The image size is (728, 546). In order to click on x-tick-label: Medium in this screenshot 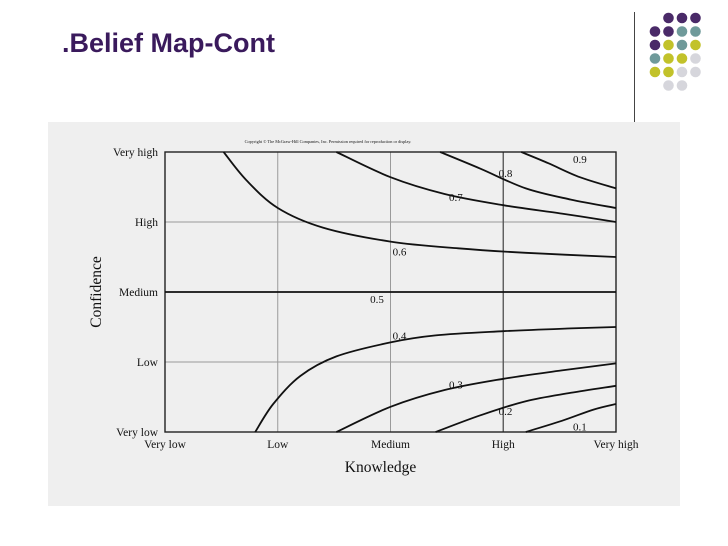, I will do `click(390, 445)`.